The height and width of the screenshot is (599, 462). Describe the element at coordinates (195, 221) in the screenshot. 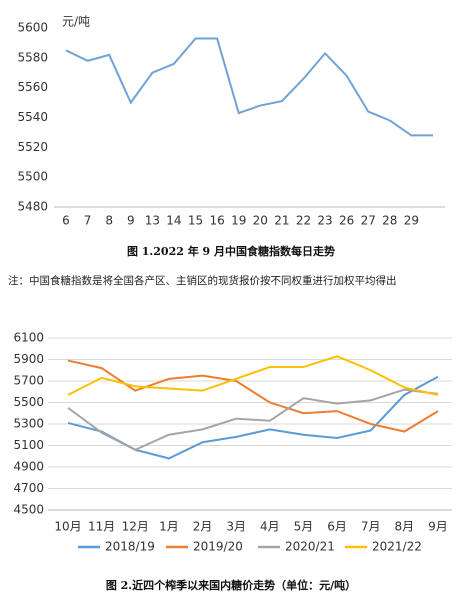

I see `x-tick-label: 15` at that location.